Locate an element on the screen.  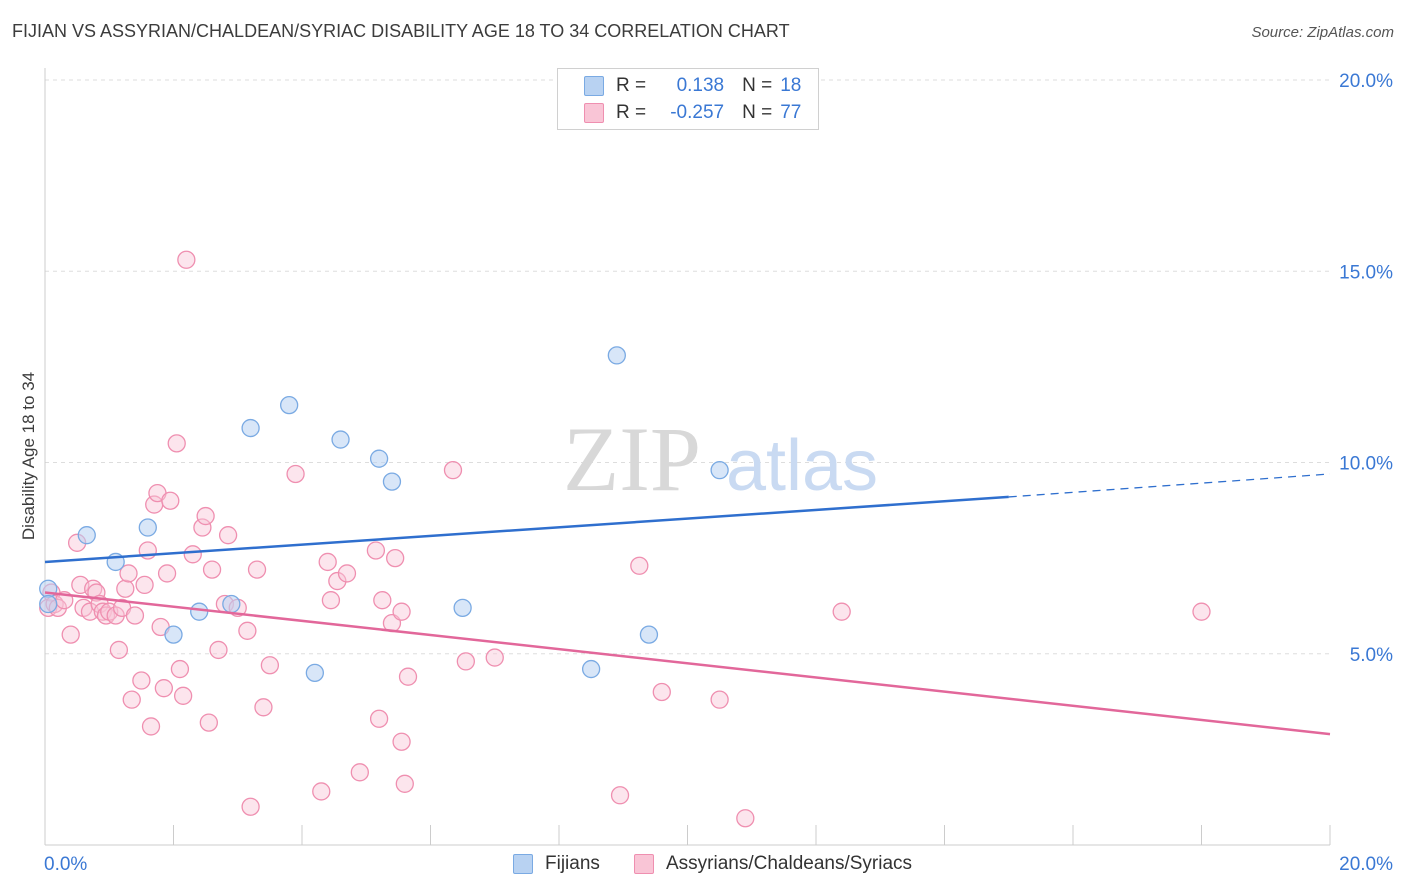
correlation-legend: R = 0.138 N = 18 R = -0.257 N = 77 is located at coordinates (688, 99).